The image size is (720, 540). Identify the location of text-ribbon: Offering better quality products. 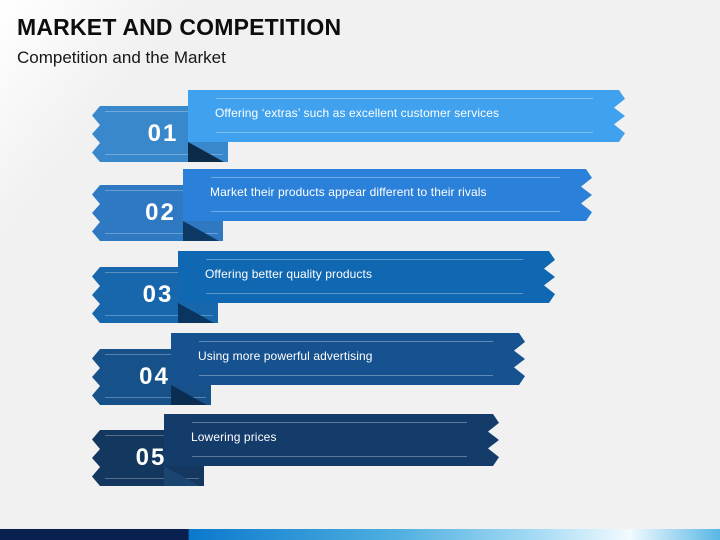
(366, 277).